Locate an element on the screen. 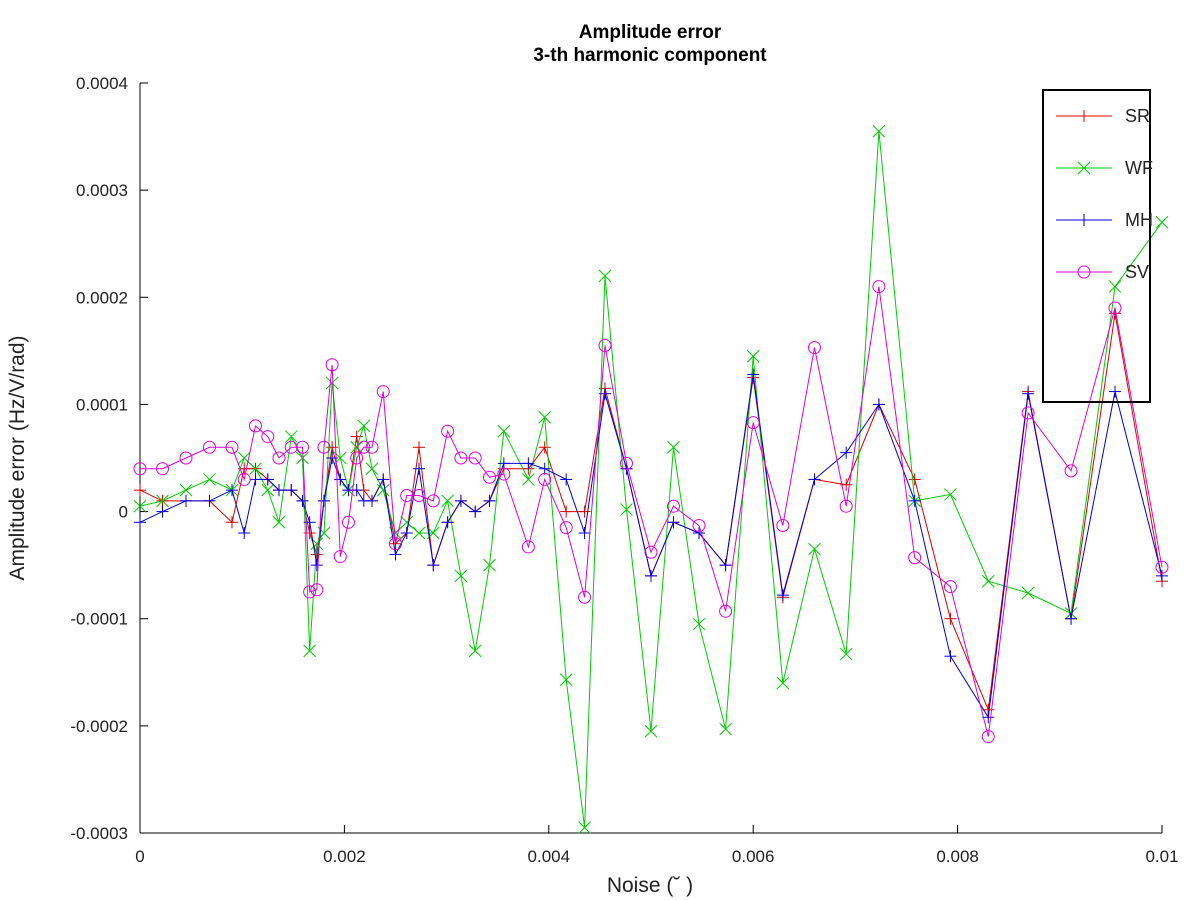  legend: SR WF MH SV is located at coordinates (1097, 246).